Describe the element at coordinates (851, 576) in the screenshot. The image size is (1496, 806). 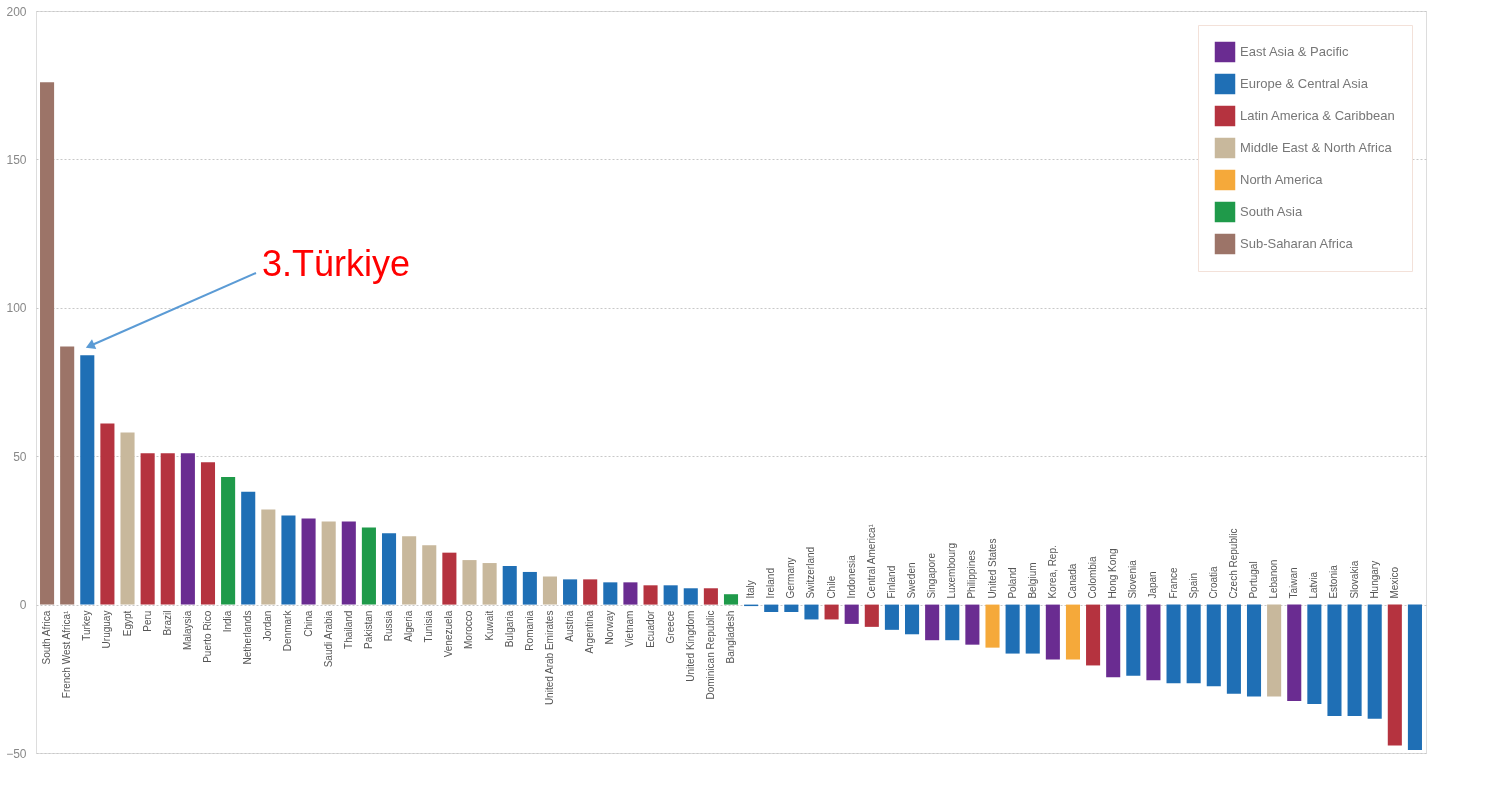
I see `x-tick-label: Indonesia` at that location.